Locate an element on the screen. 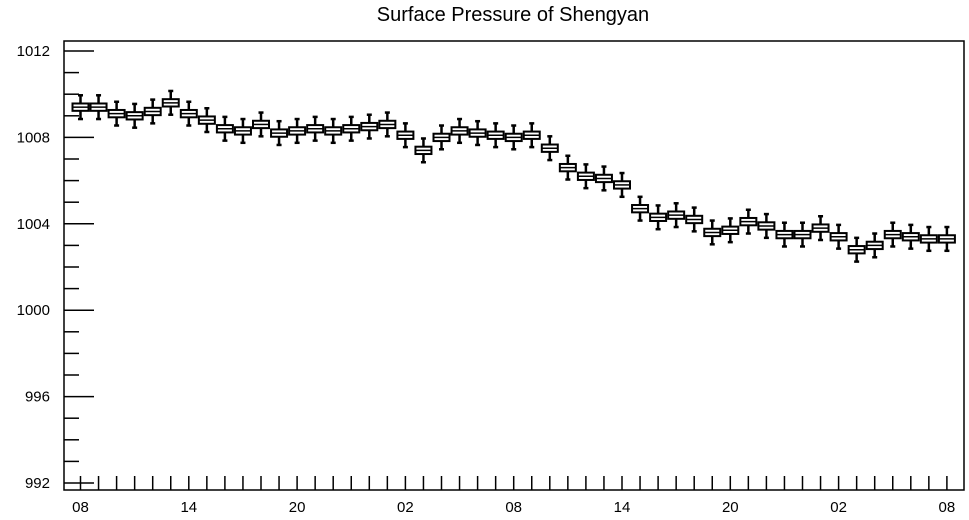 Image resolution: width=969 pixels, height=520 pixels. chart-title: Surface Pressure of Shengyan is located at coordinates (513, 15).